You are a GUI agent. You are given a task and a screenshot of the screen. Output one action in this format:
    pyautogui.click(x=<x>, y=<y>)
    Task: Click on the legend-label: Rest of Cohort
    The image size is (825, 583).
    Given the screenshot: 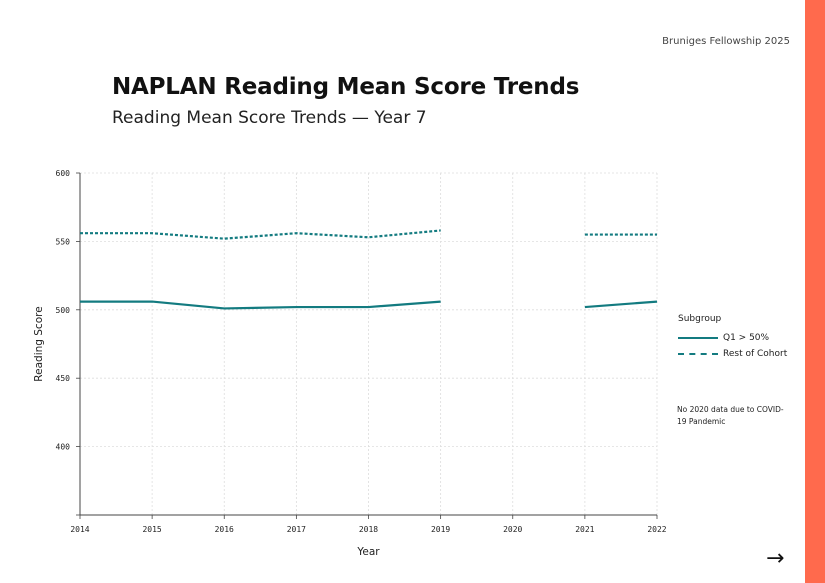 What is the action you would take?
    pyautogui.click(x=755, y=354)
    